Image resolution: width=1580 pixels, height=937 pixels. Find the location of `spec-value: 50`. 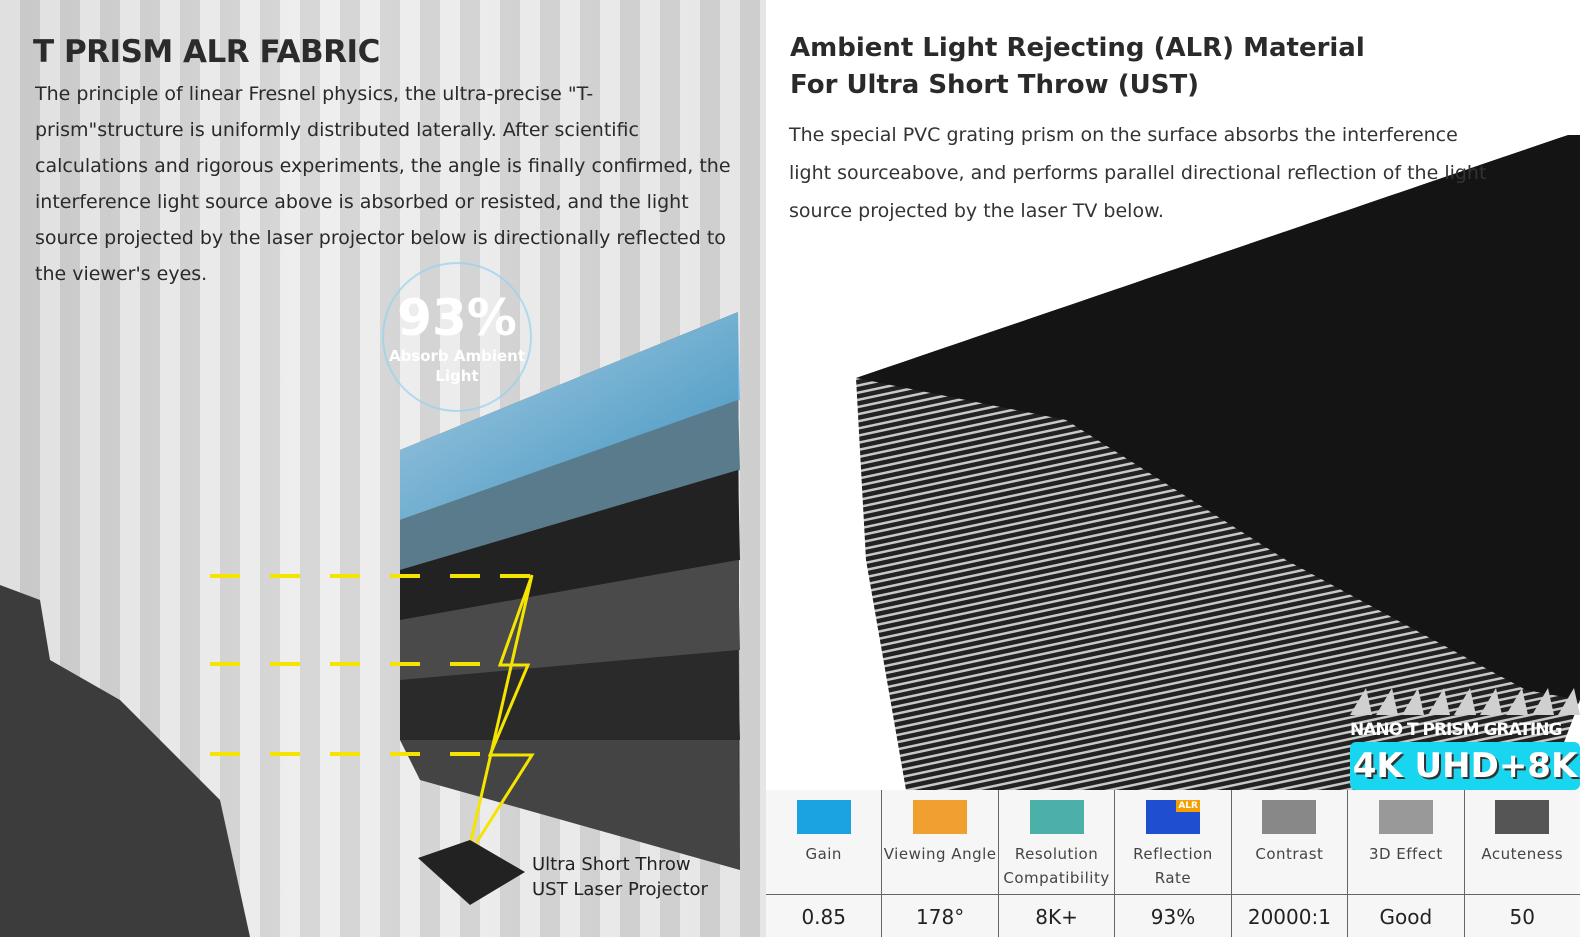

spec-value: 50 is located at coordinates (1522, 915).